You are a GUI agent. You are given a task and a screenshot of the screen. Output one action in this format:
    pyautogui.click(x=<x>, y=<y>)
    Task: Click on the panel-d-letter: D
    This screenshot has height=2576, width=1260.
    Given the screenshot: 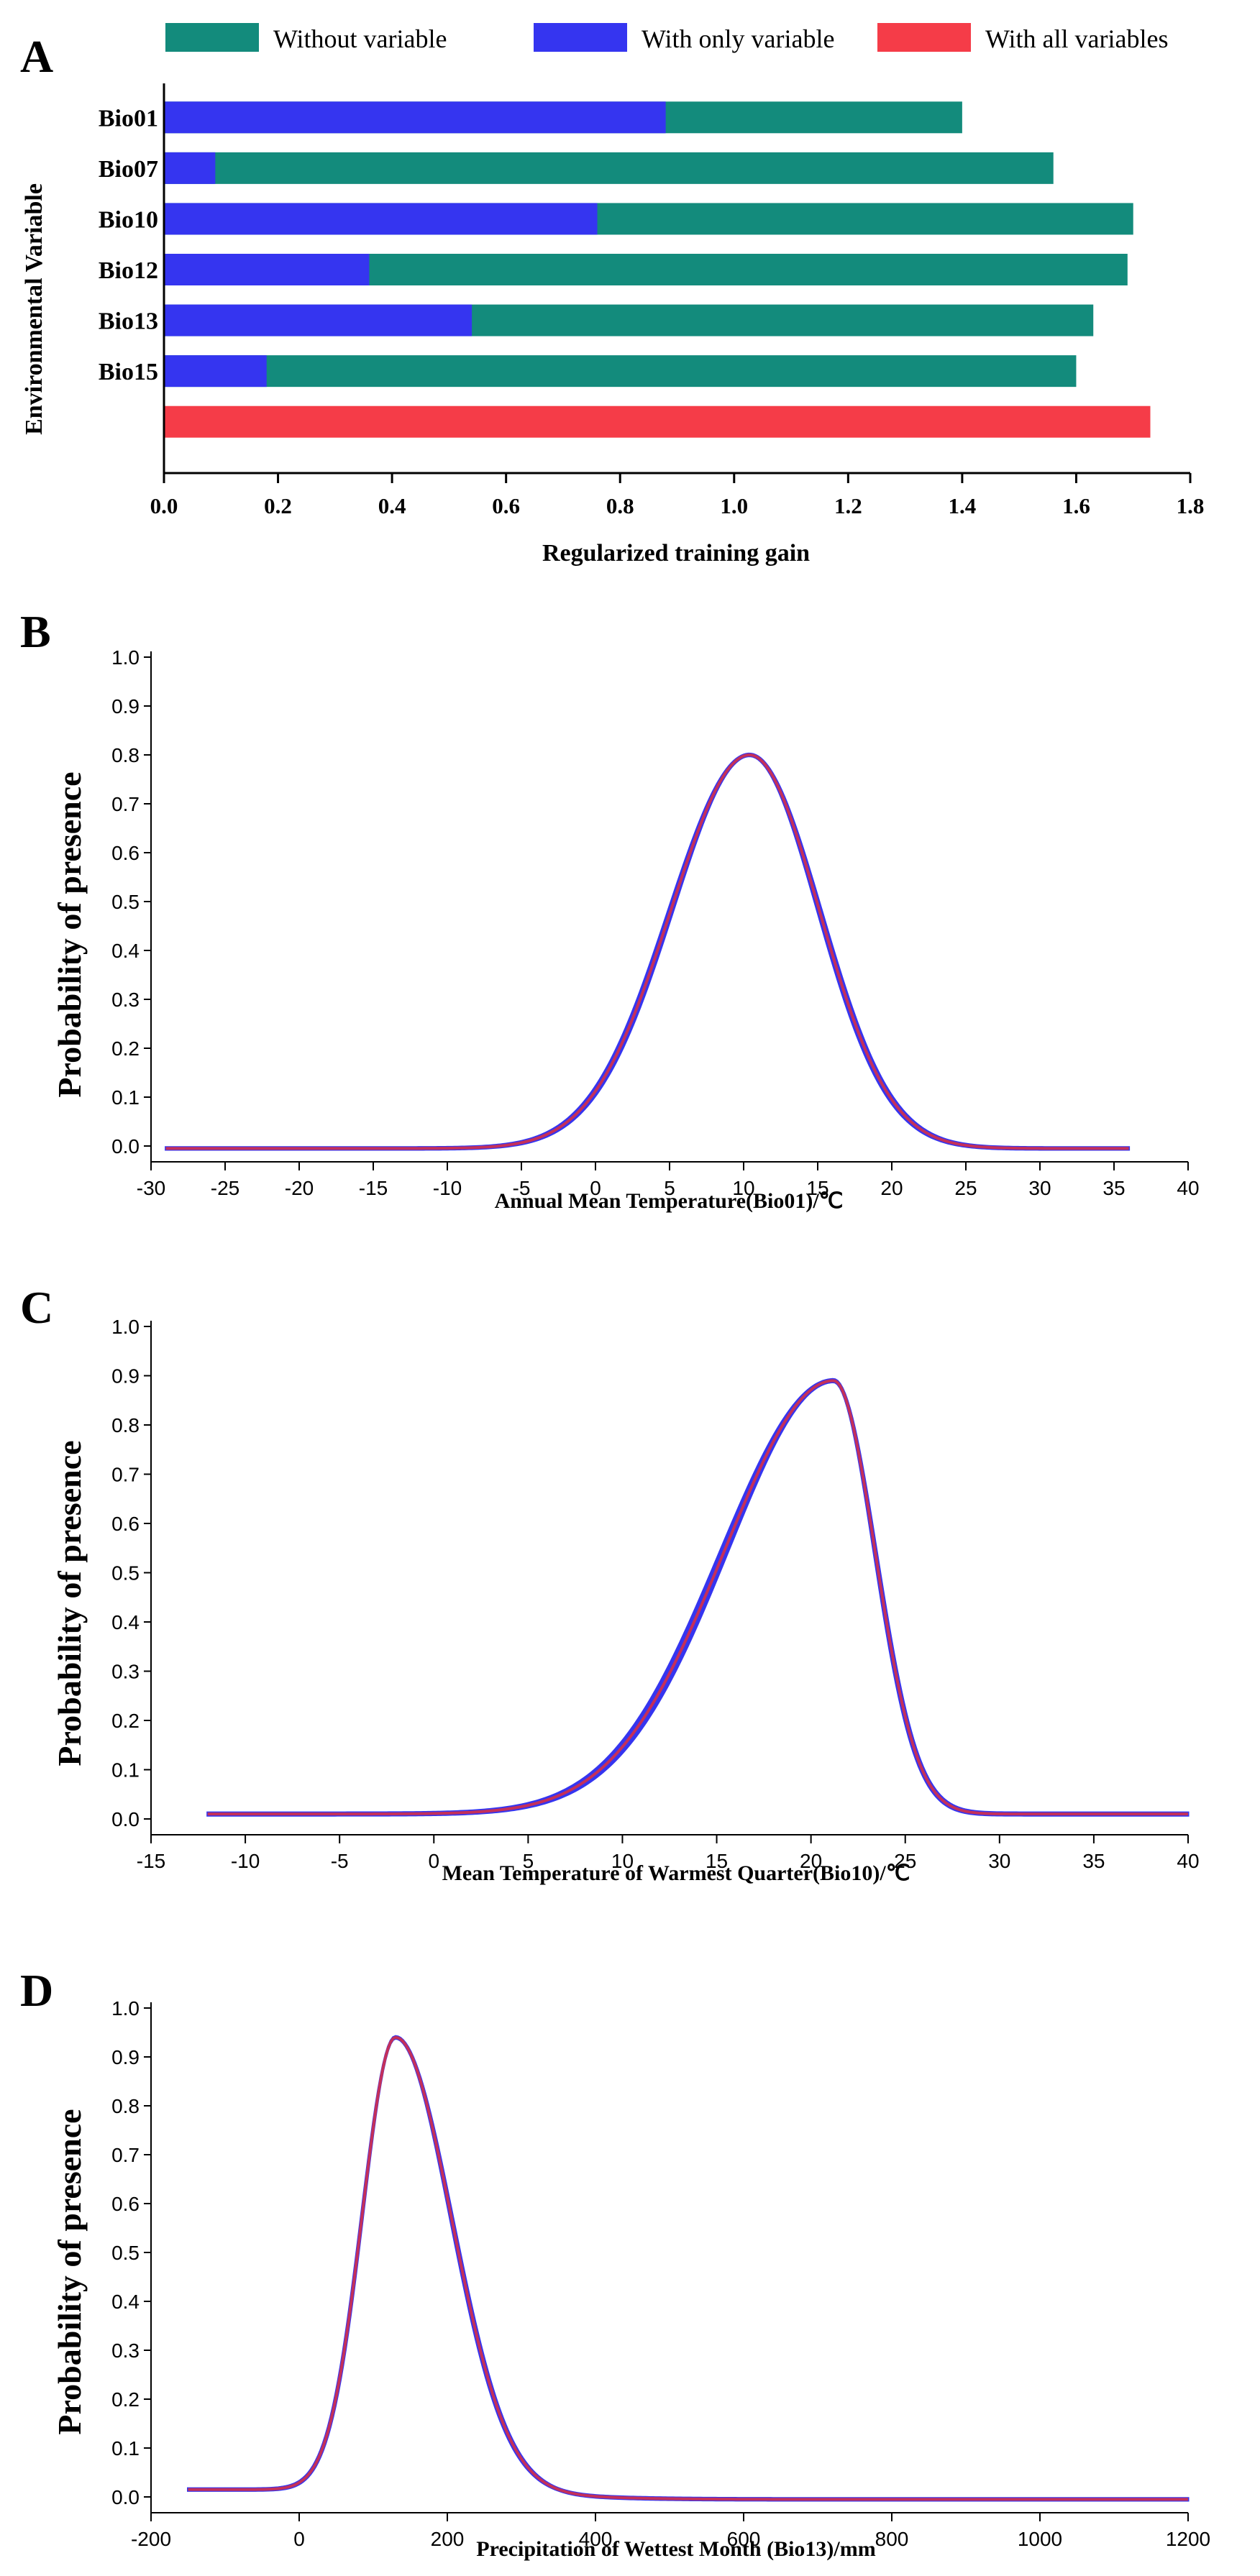 What is the action you would take?
    pyautogui.click(x=36, y=1991)
    